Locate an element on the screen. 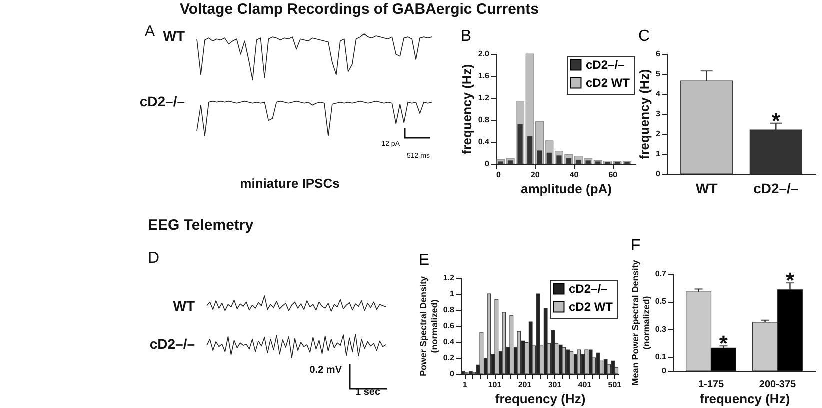 The height and width of the screenshot is (408, 822). text: miniature IPSCs is located at coordinates (290, 184).